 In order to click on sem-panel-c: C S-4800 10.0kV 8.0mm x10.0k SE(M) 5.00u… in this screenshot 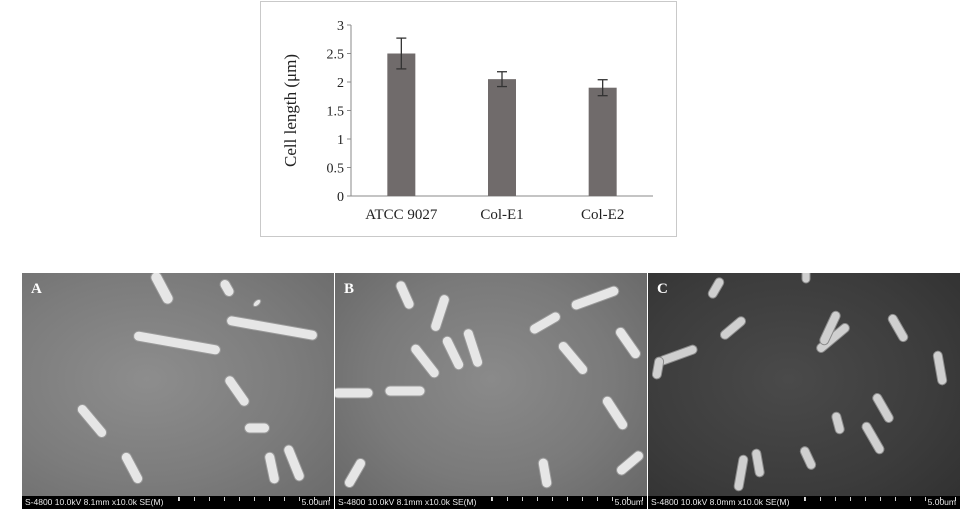, I will do `click(804, 391)`.